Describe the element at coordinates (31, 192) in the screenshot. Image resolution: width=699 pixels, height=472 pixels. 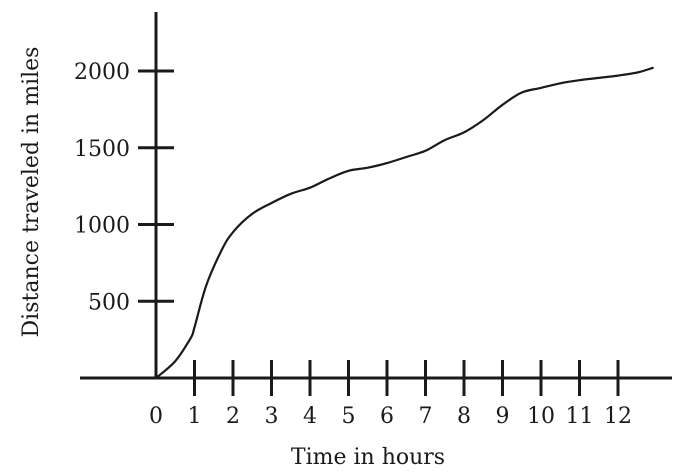
I see `y-axis-title: Distance traveled in miles` at that location.